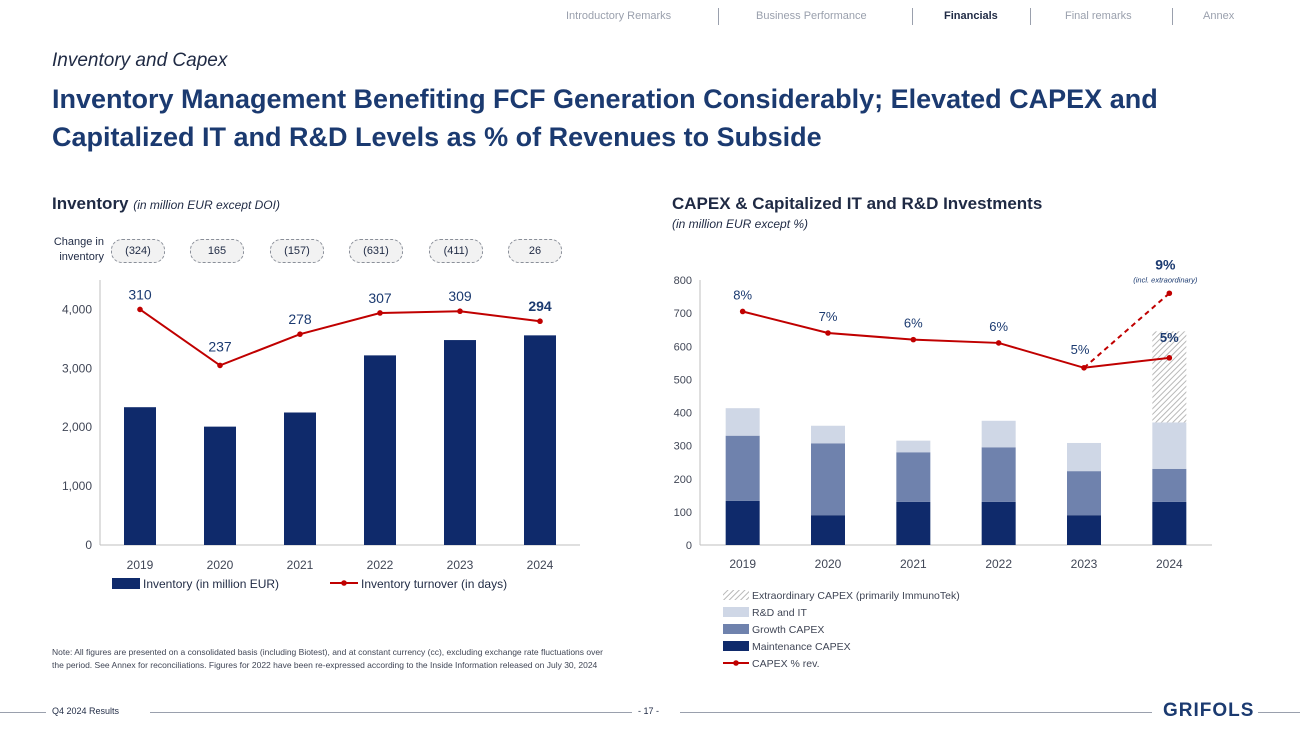 This screenshot has height=731, width=1300. What do you see at coordinates (300, 319) in the screenshot?
I see `turnover-data-label: 278` at bounding box center [300, 319].